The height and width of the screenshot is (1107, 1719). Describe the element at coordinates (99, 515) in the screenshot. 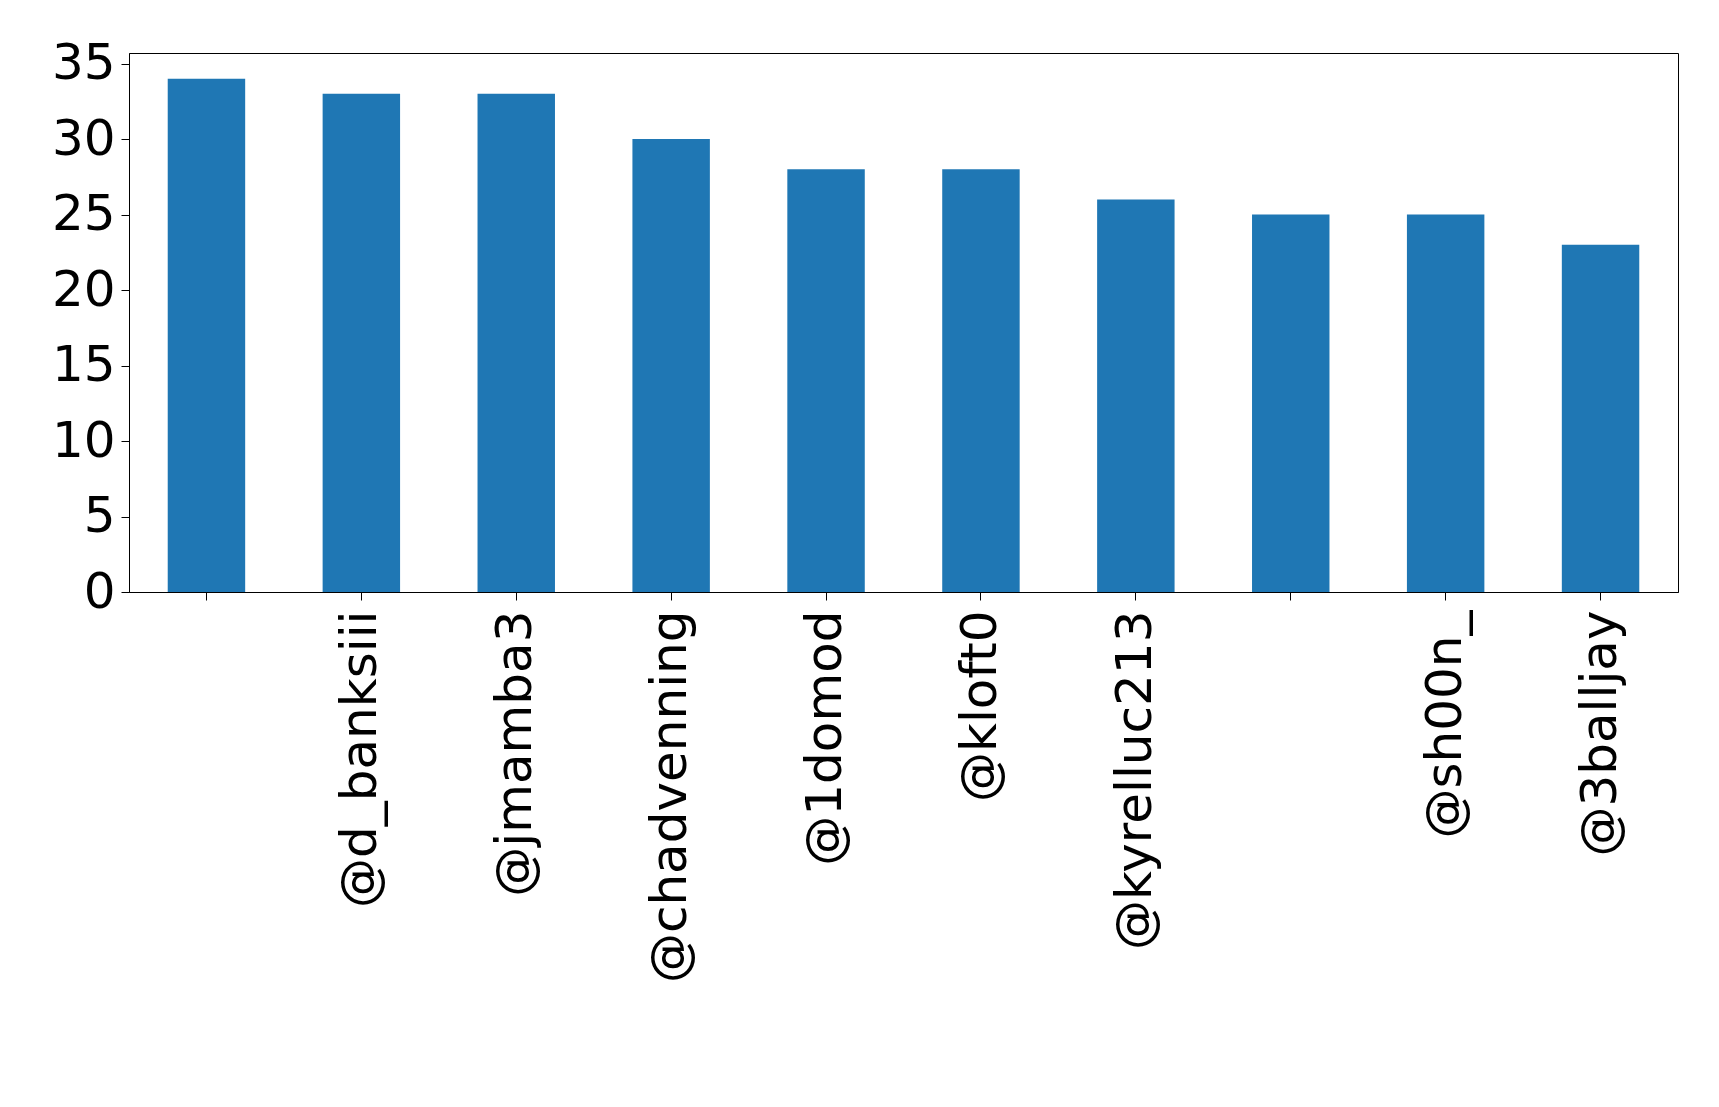

I see `y-tick-label: 5` at that location.